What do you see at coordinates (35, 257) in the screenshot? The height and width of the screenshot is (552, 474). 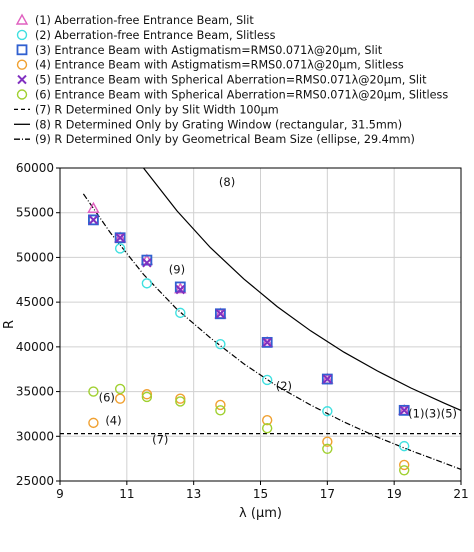 I see `y-tick-label: 50000` at bounding box center [35, 257].